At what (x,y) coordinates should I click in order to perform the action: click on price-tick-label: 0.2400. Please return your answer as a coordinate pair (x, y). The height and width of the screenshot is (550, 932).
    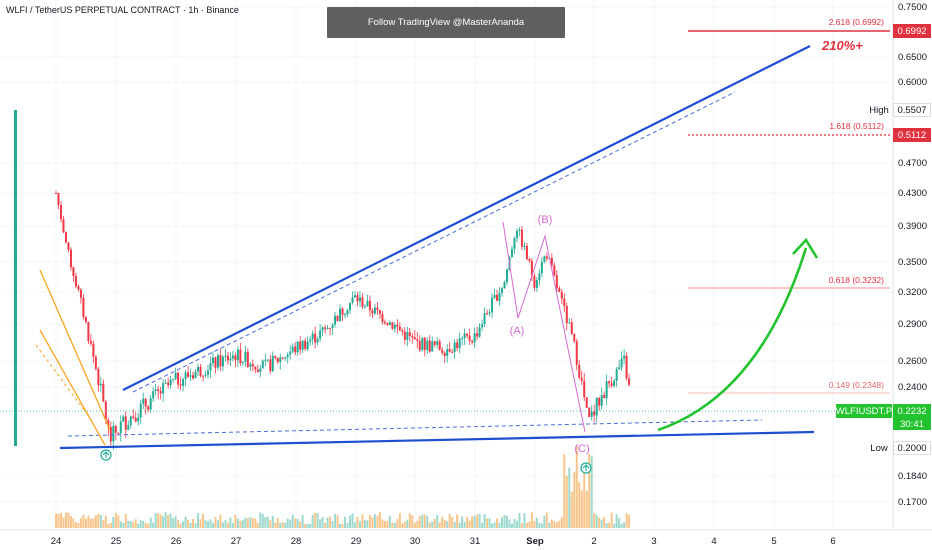
    Looking at the image, I should click on (912, 387).